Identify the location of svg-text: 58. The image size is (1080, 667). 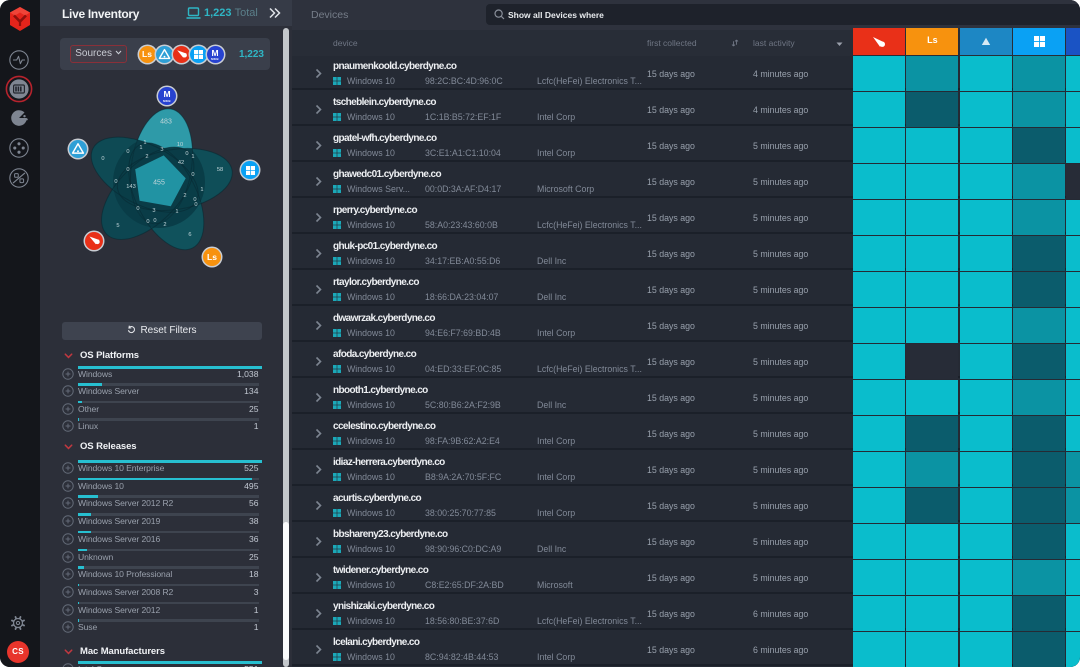
(220, 170).